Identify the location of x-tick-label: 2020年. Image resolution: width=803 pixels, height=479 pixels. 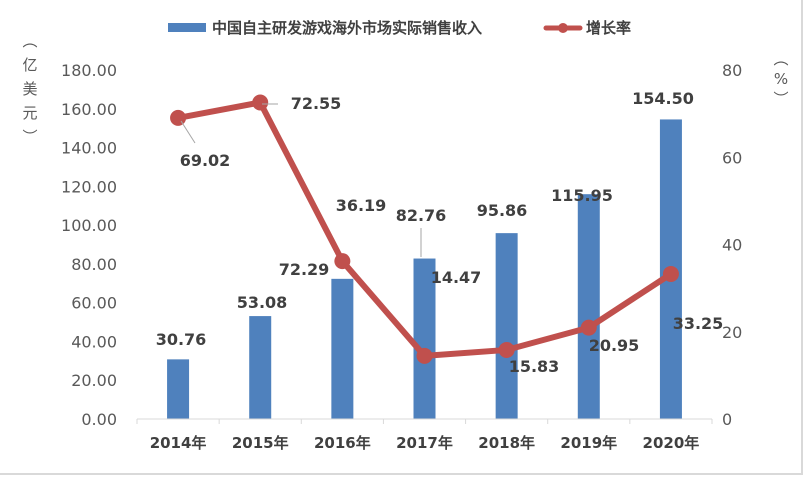
(671, 443).